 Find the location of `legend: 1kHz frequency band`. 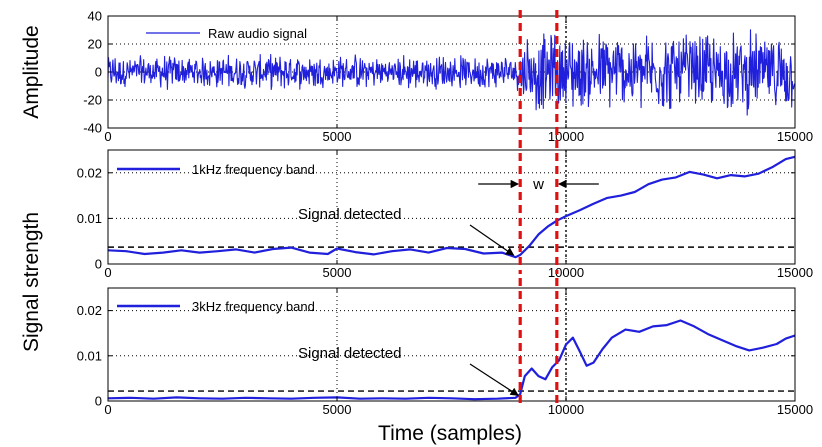

legend: 1kHz frequency band is located at coordinates (216, 169).